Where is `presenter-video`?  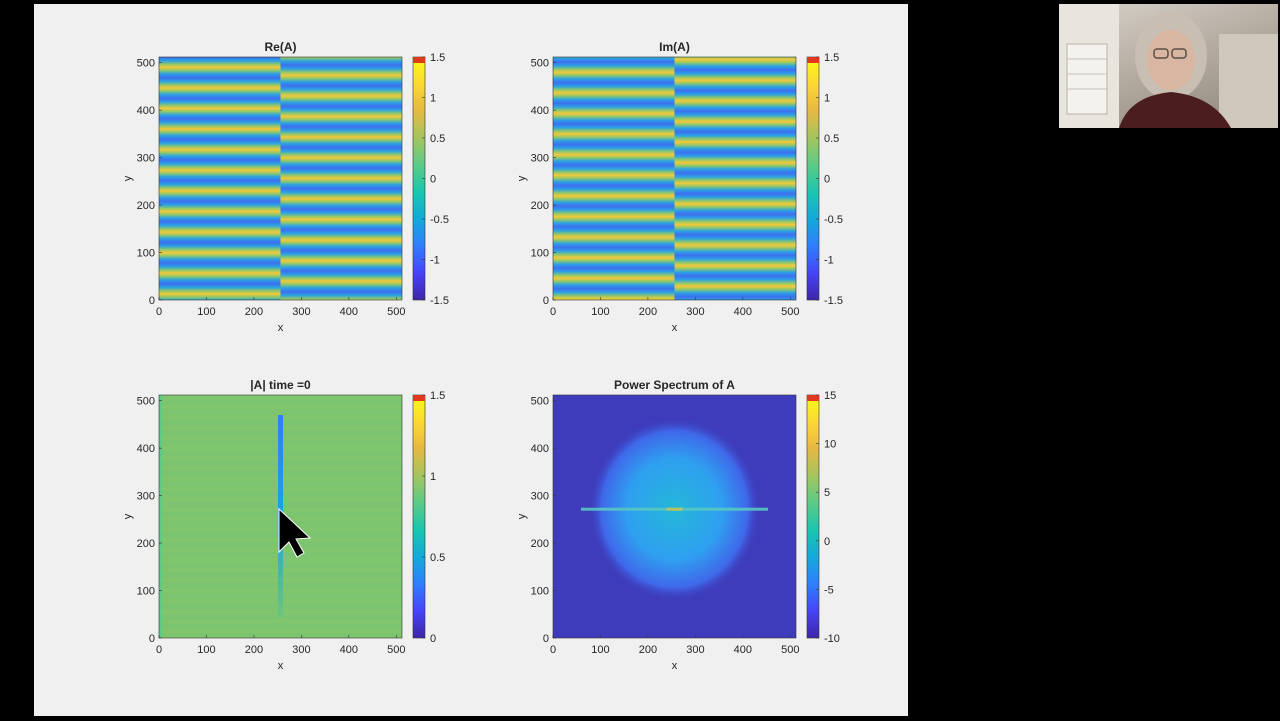 presenter-video is located at coordinates (1168, 66).